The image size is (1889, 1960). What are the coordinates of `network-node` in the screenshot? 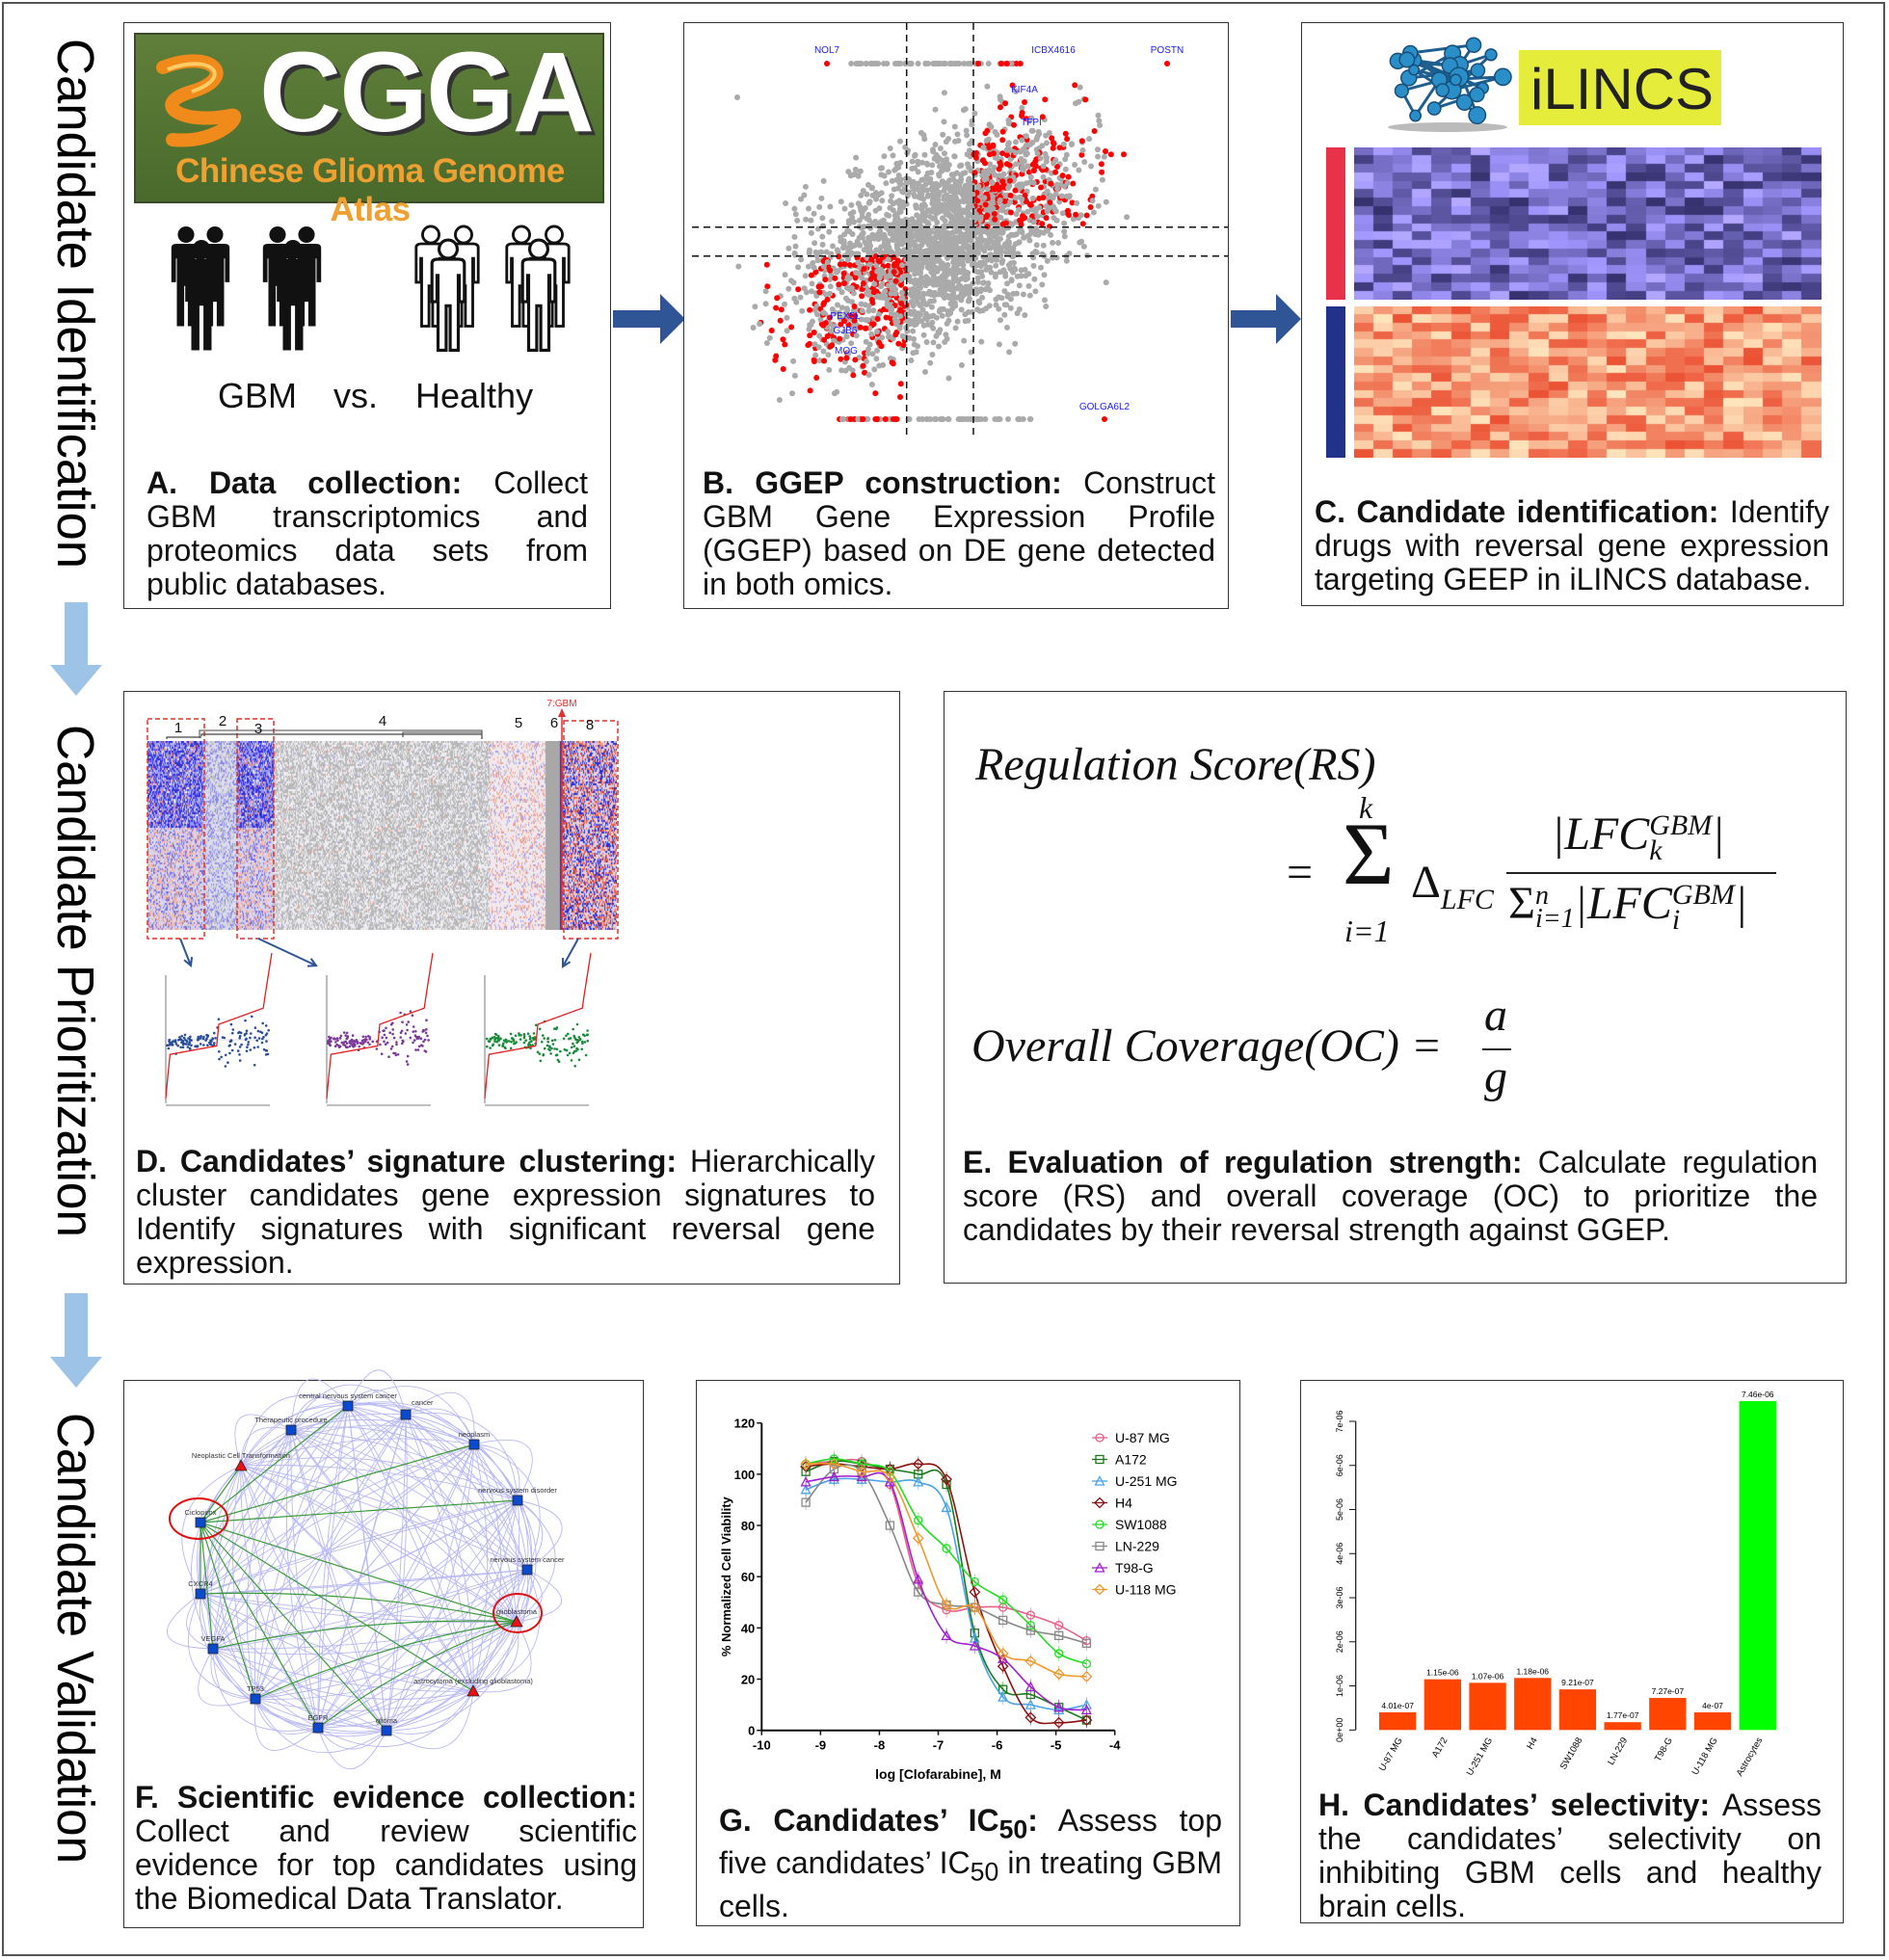 It's located at (1414, 70).